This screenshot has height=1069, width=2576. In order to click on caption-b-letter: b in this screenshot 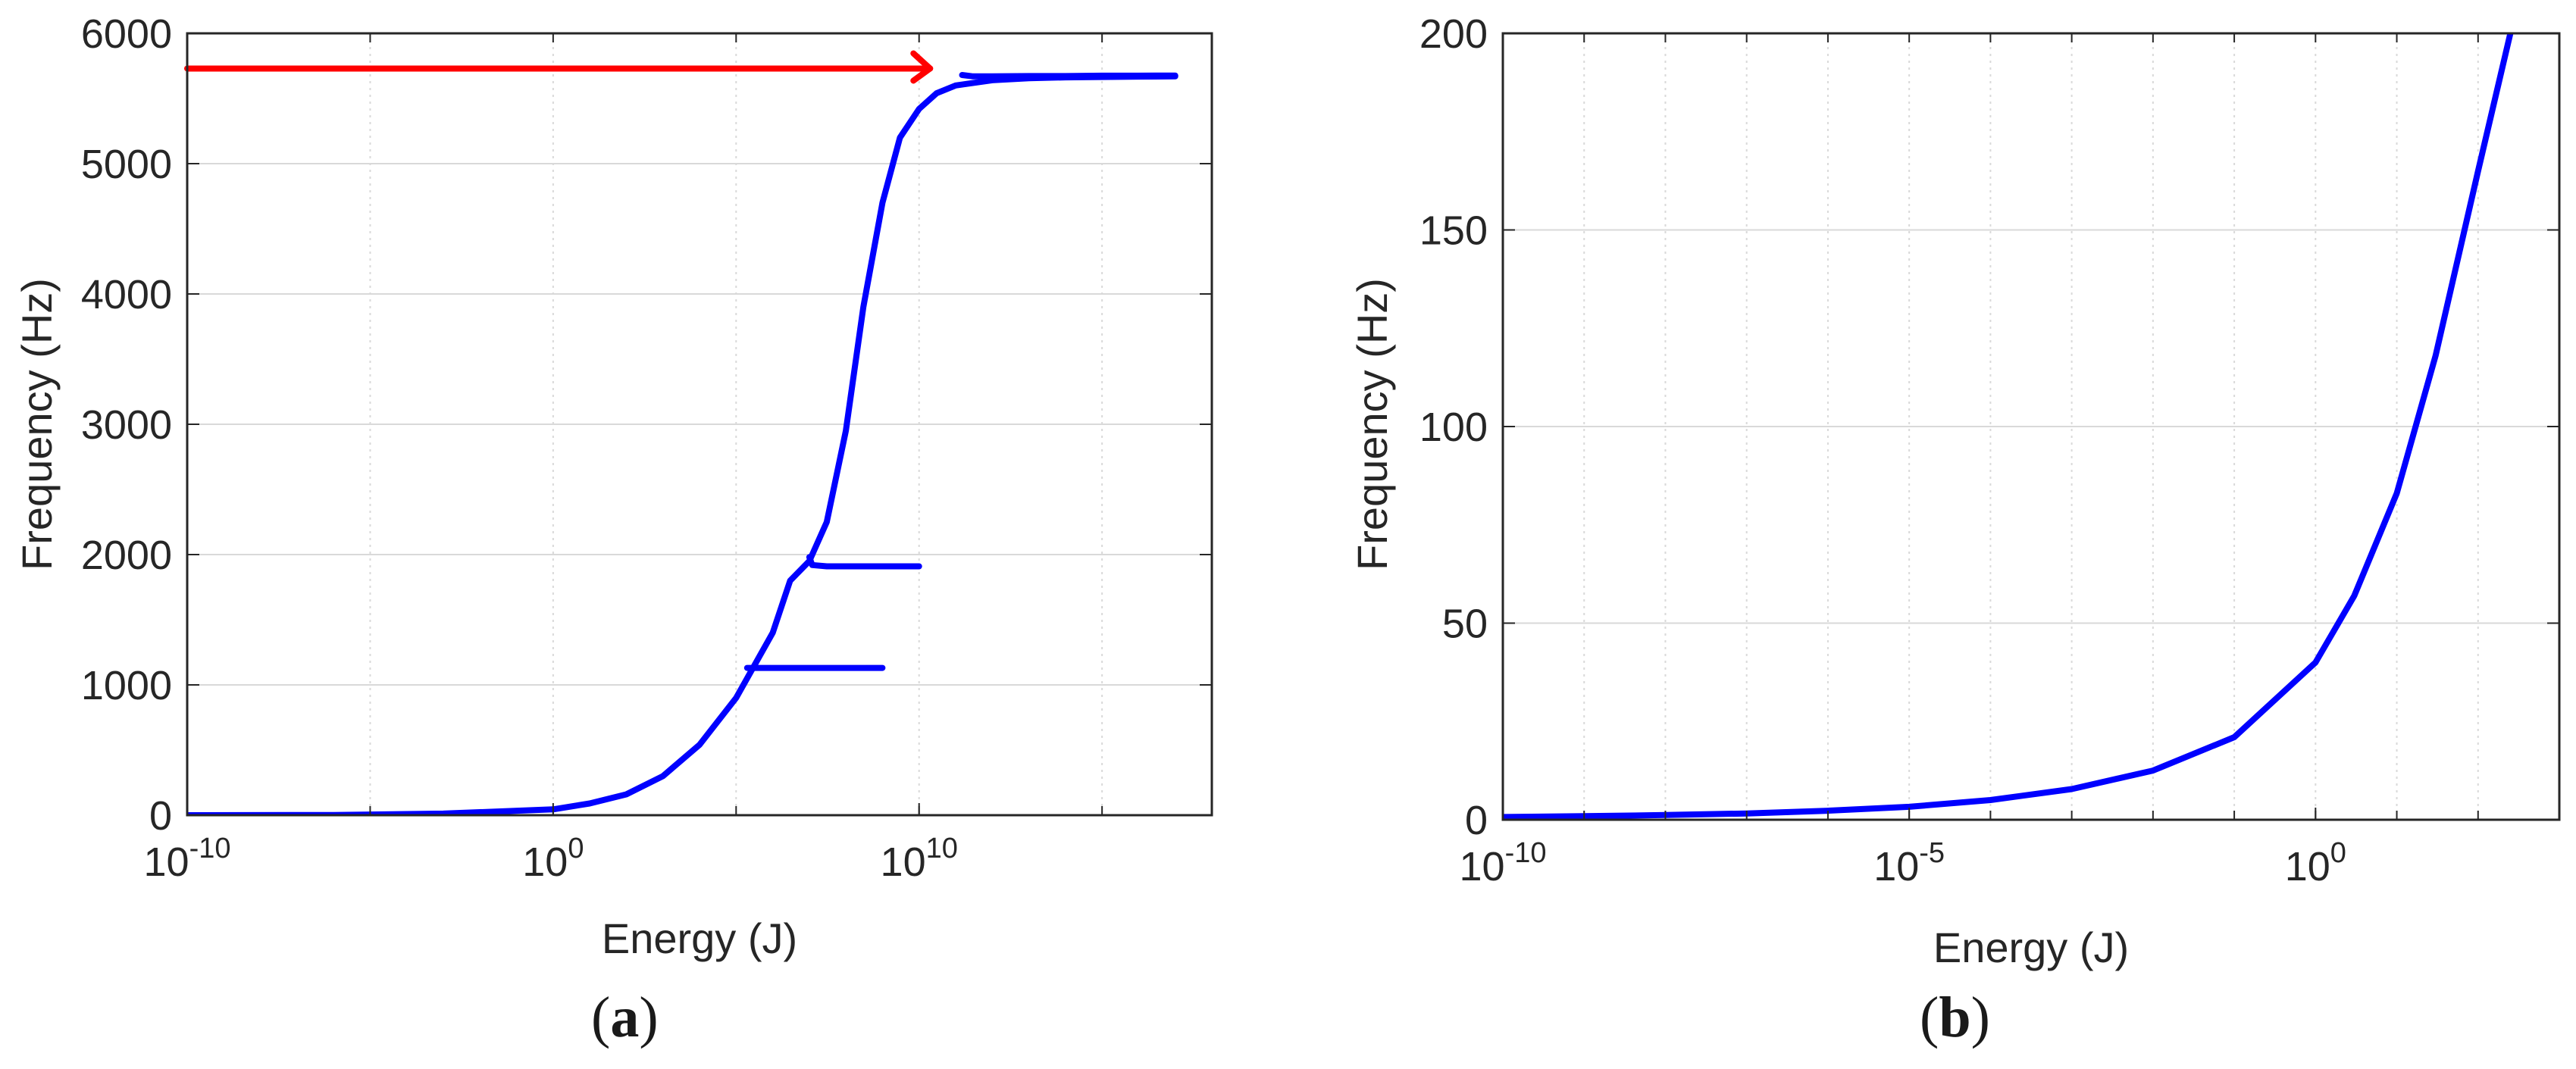, I will do `click(1955, 1018)`.